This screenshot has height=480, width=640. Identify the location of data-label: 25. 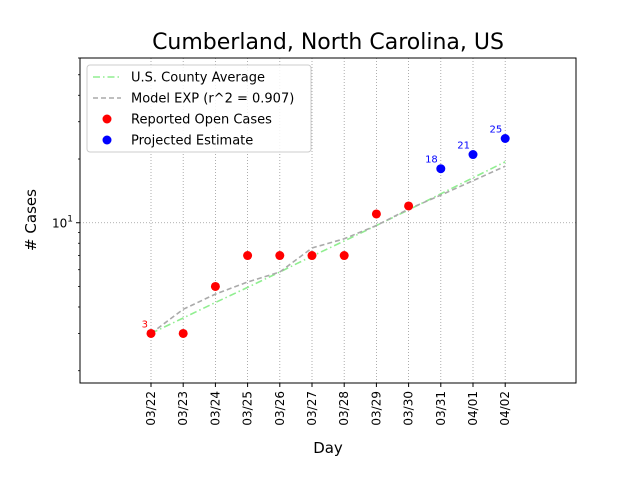
(495, 129).